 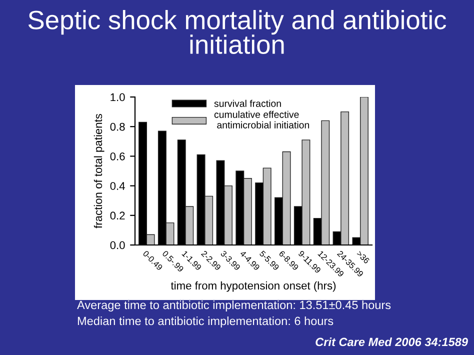 I want to click on text: Average time to antibiotic implementation: 13.51±0.45 hours, so click(x=234, y=306).